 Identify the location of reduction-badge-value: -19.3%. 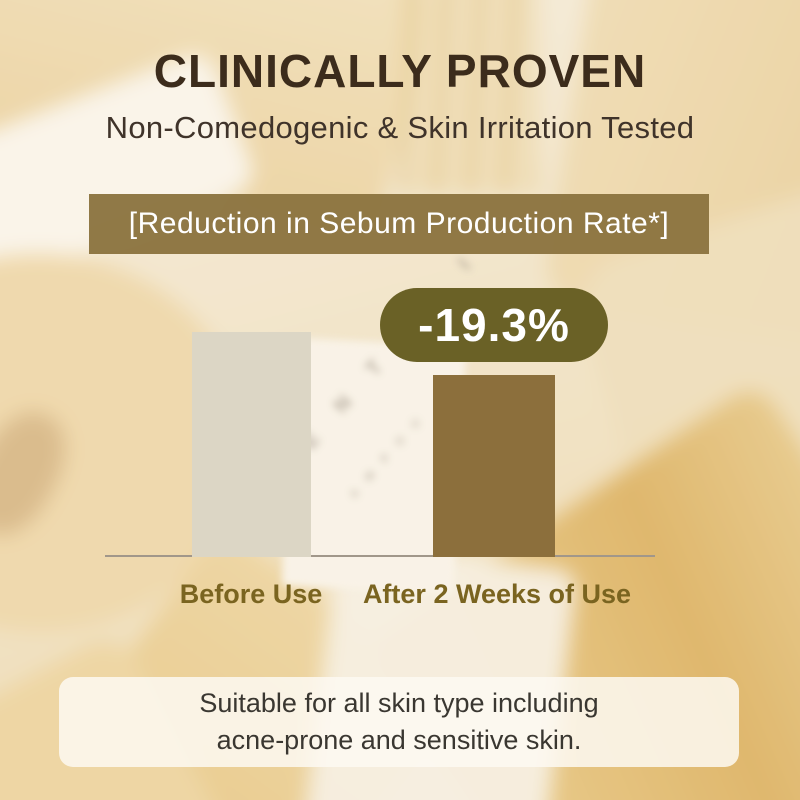
(494, 325).